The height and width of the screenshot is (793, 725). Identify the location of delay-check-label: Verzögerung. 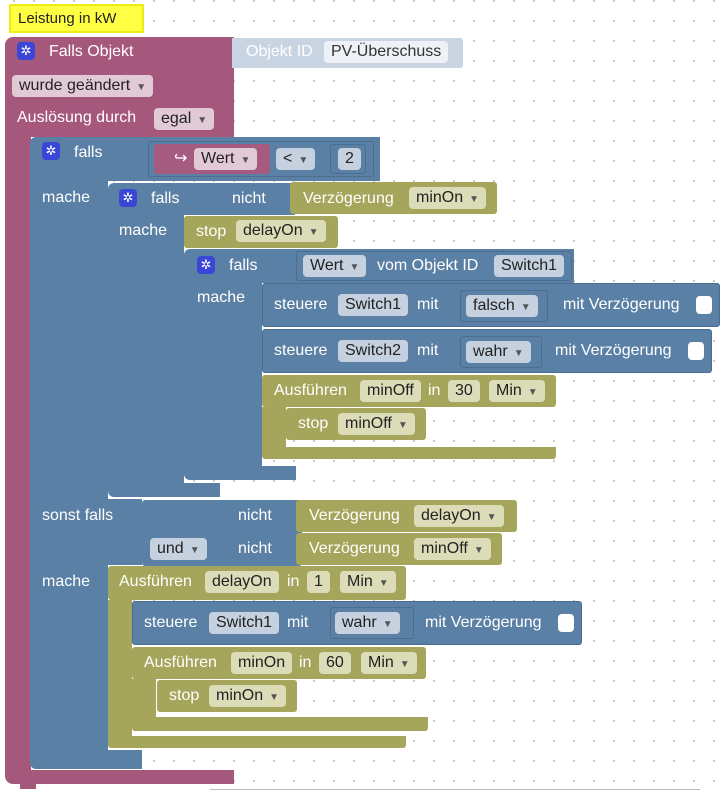
(348, 198).